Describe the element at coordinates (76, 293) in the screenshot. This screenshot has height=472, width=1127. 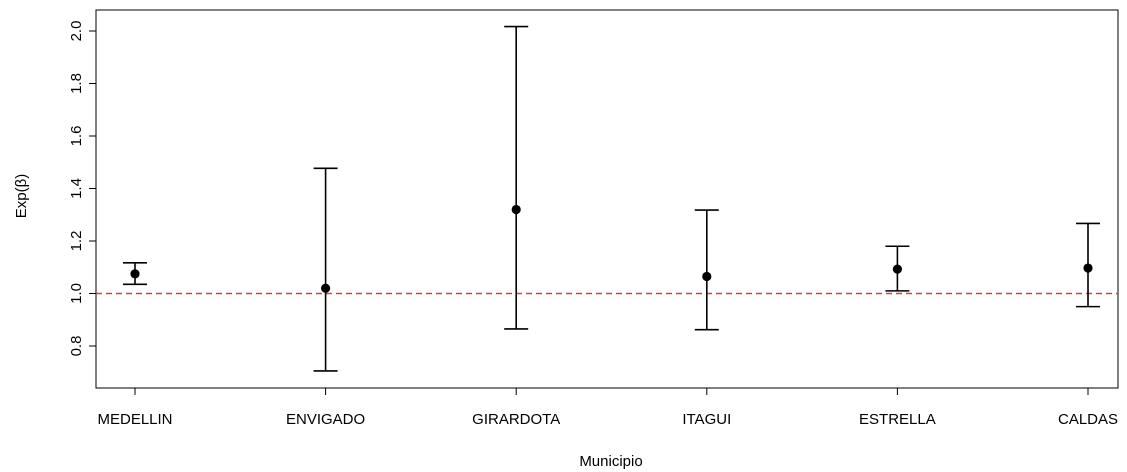
I see `y-tick-label: 1.0` at that location.